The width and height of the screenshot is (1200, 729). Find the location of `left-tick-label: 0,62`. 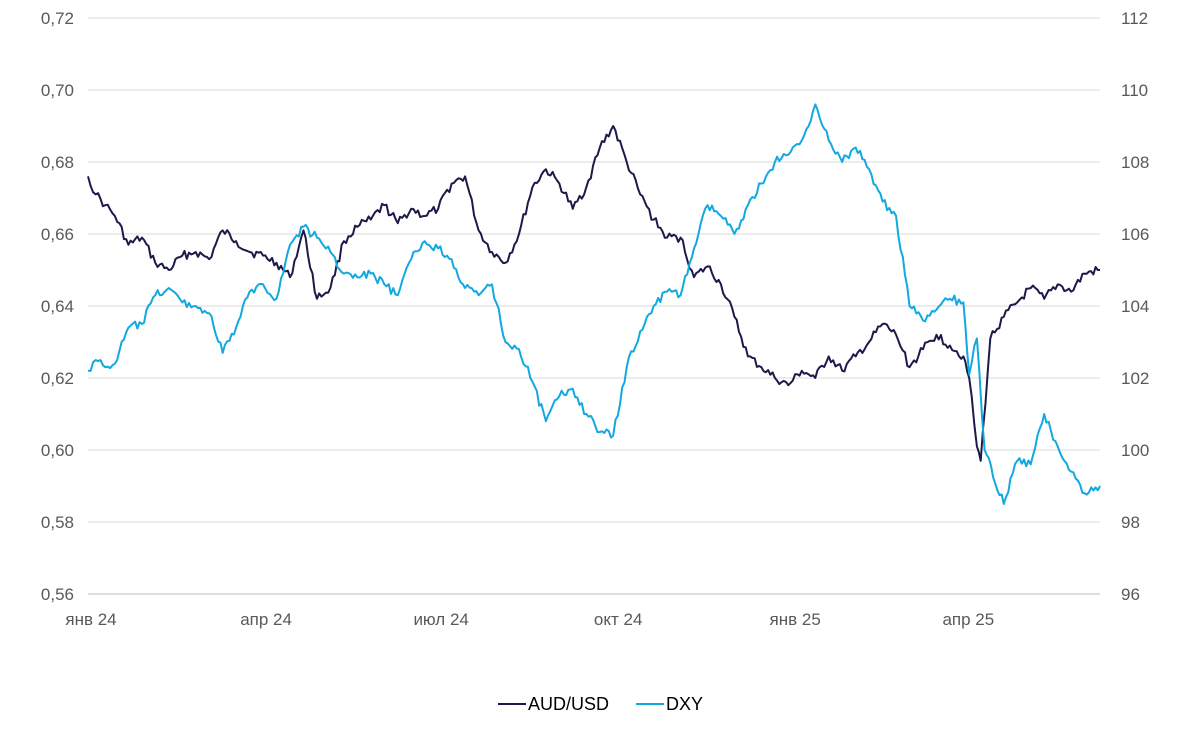

left-tick-label: 0,62 is located at coordinates (57, 378).